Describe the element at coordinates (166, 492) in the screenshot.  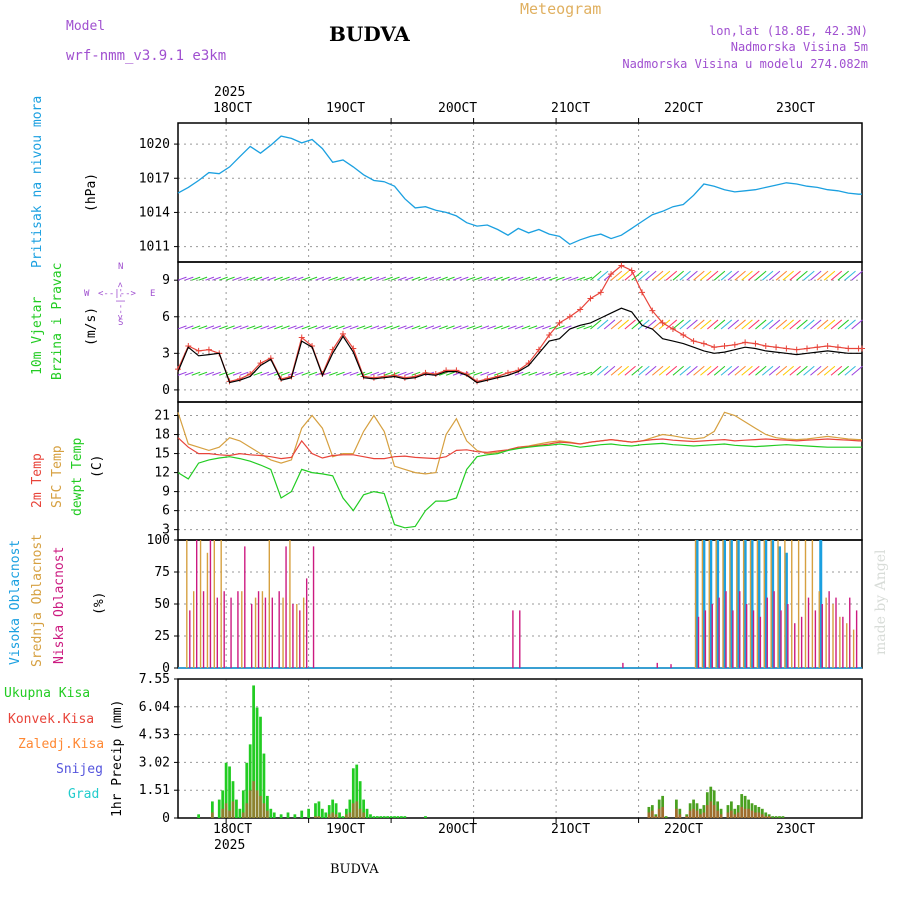
I see `ytick-label-2-2: 9` at that location.